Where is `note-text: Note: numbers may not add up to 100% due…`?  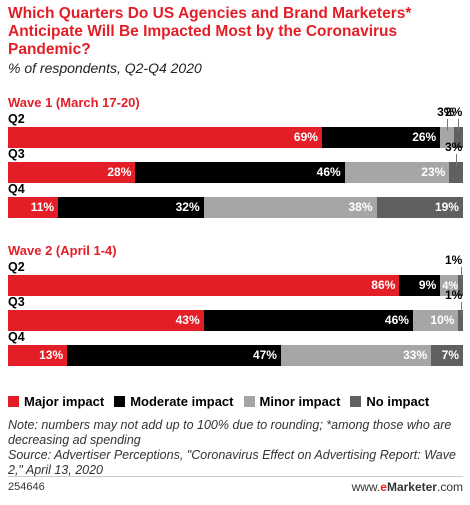
note-text: Note: numbers may not add up to 100% due… is located at coordinates (230, 432).